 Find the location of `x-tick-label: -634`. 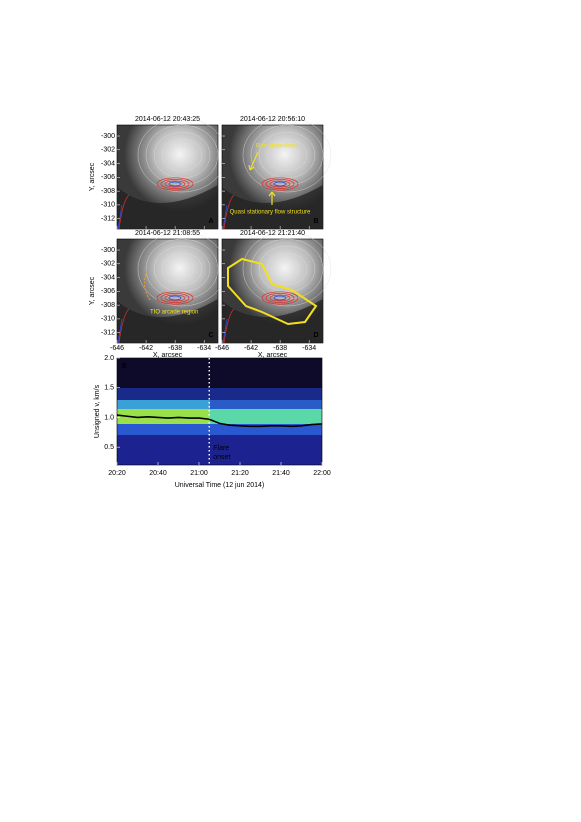

x-tick-label: -634 is located at coordinates (309, 348).